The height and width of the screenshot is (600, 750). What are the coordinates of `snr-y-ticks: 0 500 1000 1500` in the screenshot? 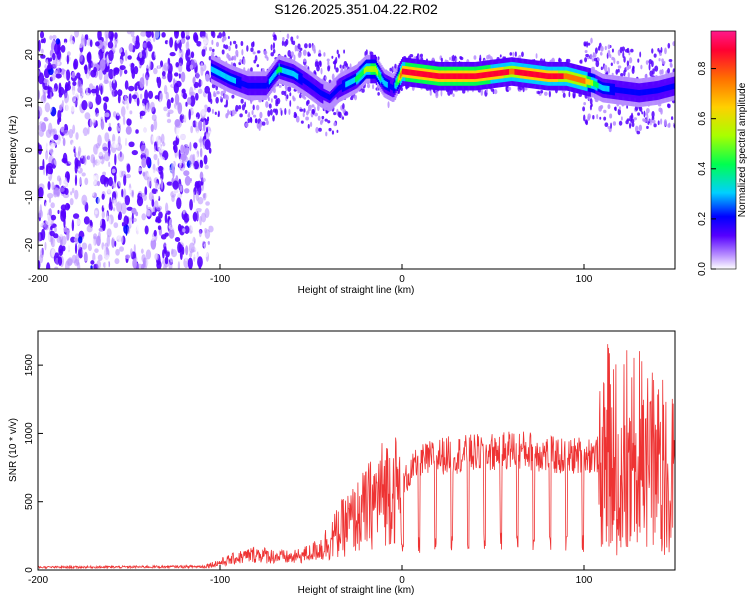 It's located at (33, 463).